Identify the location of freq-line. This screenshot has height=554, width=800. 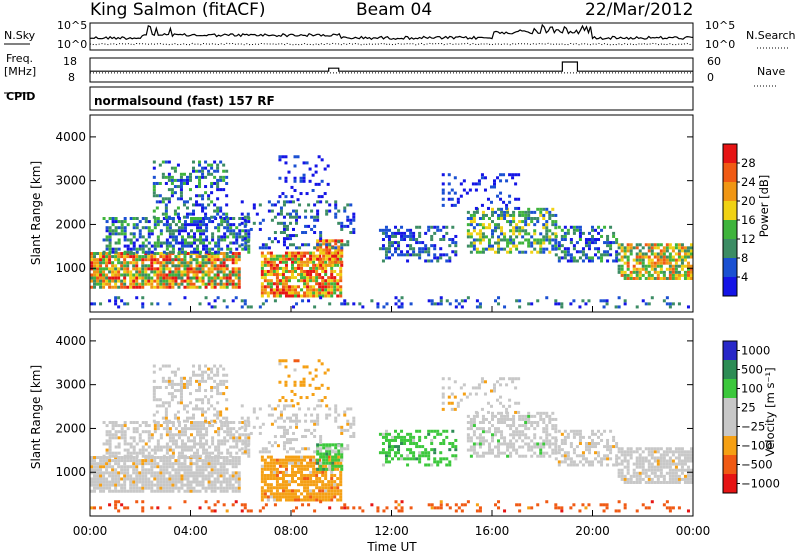
(391, 66).